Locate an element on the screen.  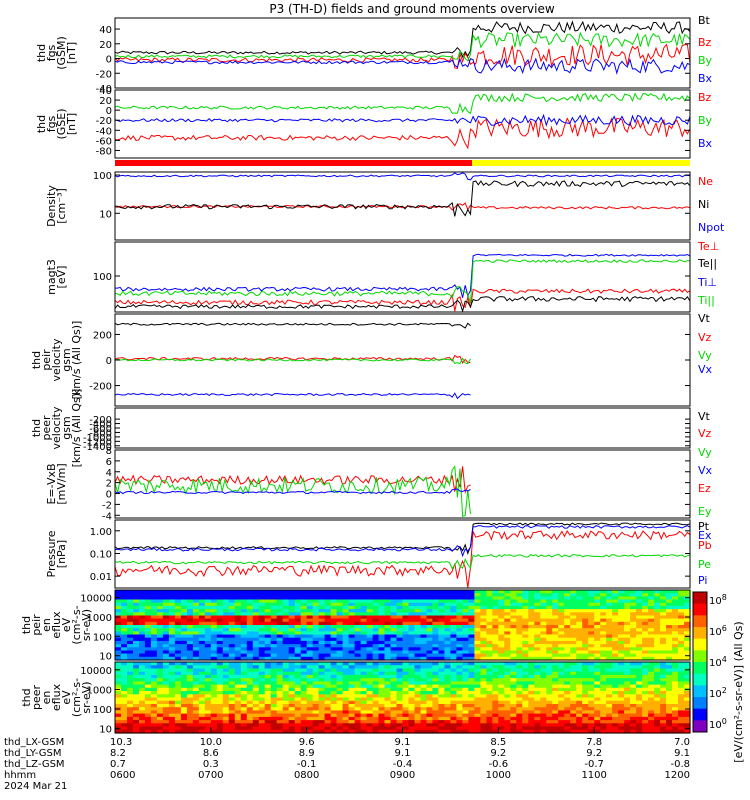
y-axis-label: eV is located at coordinates (66, 624).